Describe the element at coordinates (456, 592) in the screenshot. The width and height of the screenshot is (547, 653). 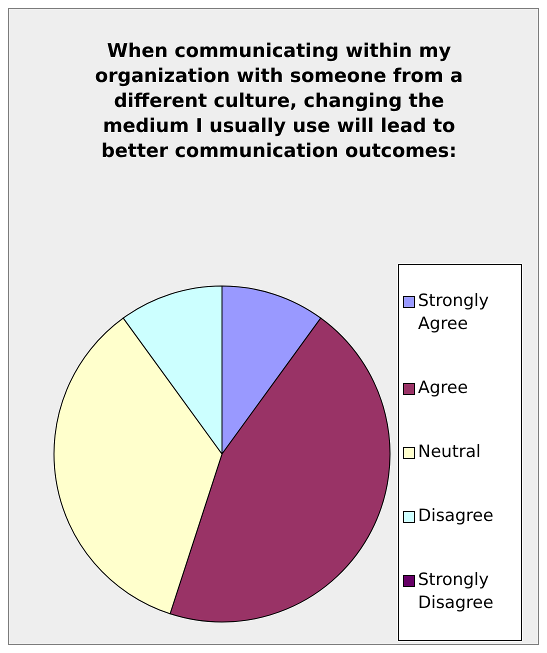
I see `legend-label: Strongly Disagree` at that location.